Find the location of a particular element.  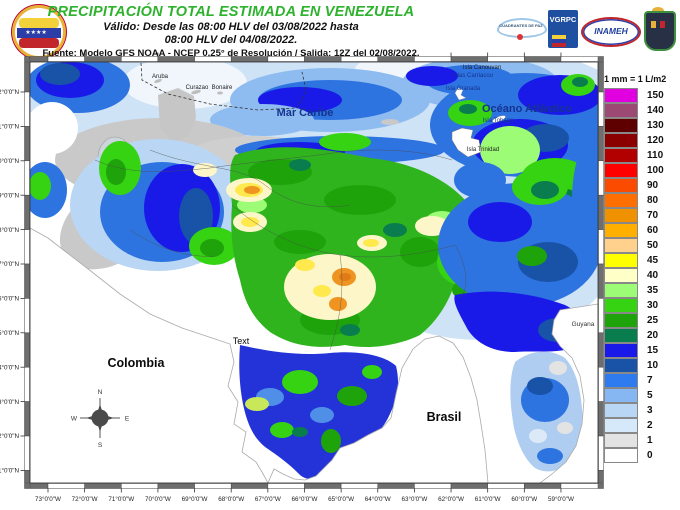

legend-row: 0 is located at coordinates (641, 455).